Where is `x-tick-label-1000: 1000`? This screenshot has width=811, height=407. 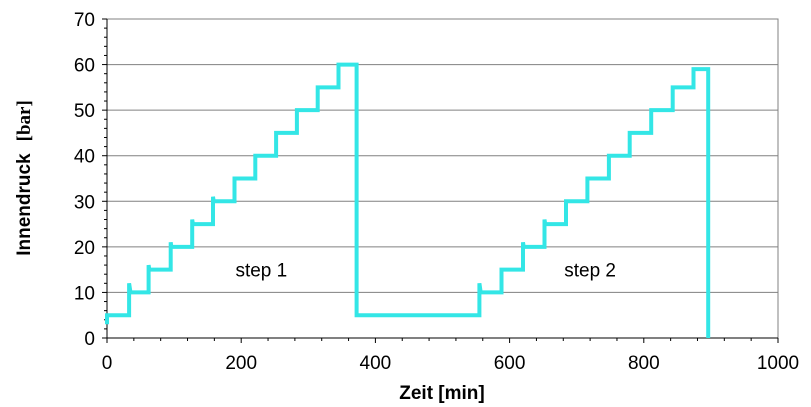 x-tick-label-1000: 1000 is located at coordinates (778, 363).